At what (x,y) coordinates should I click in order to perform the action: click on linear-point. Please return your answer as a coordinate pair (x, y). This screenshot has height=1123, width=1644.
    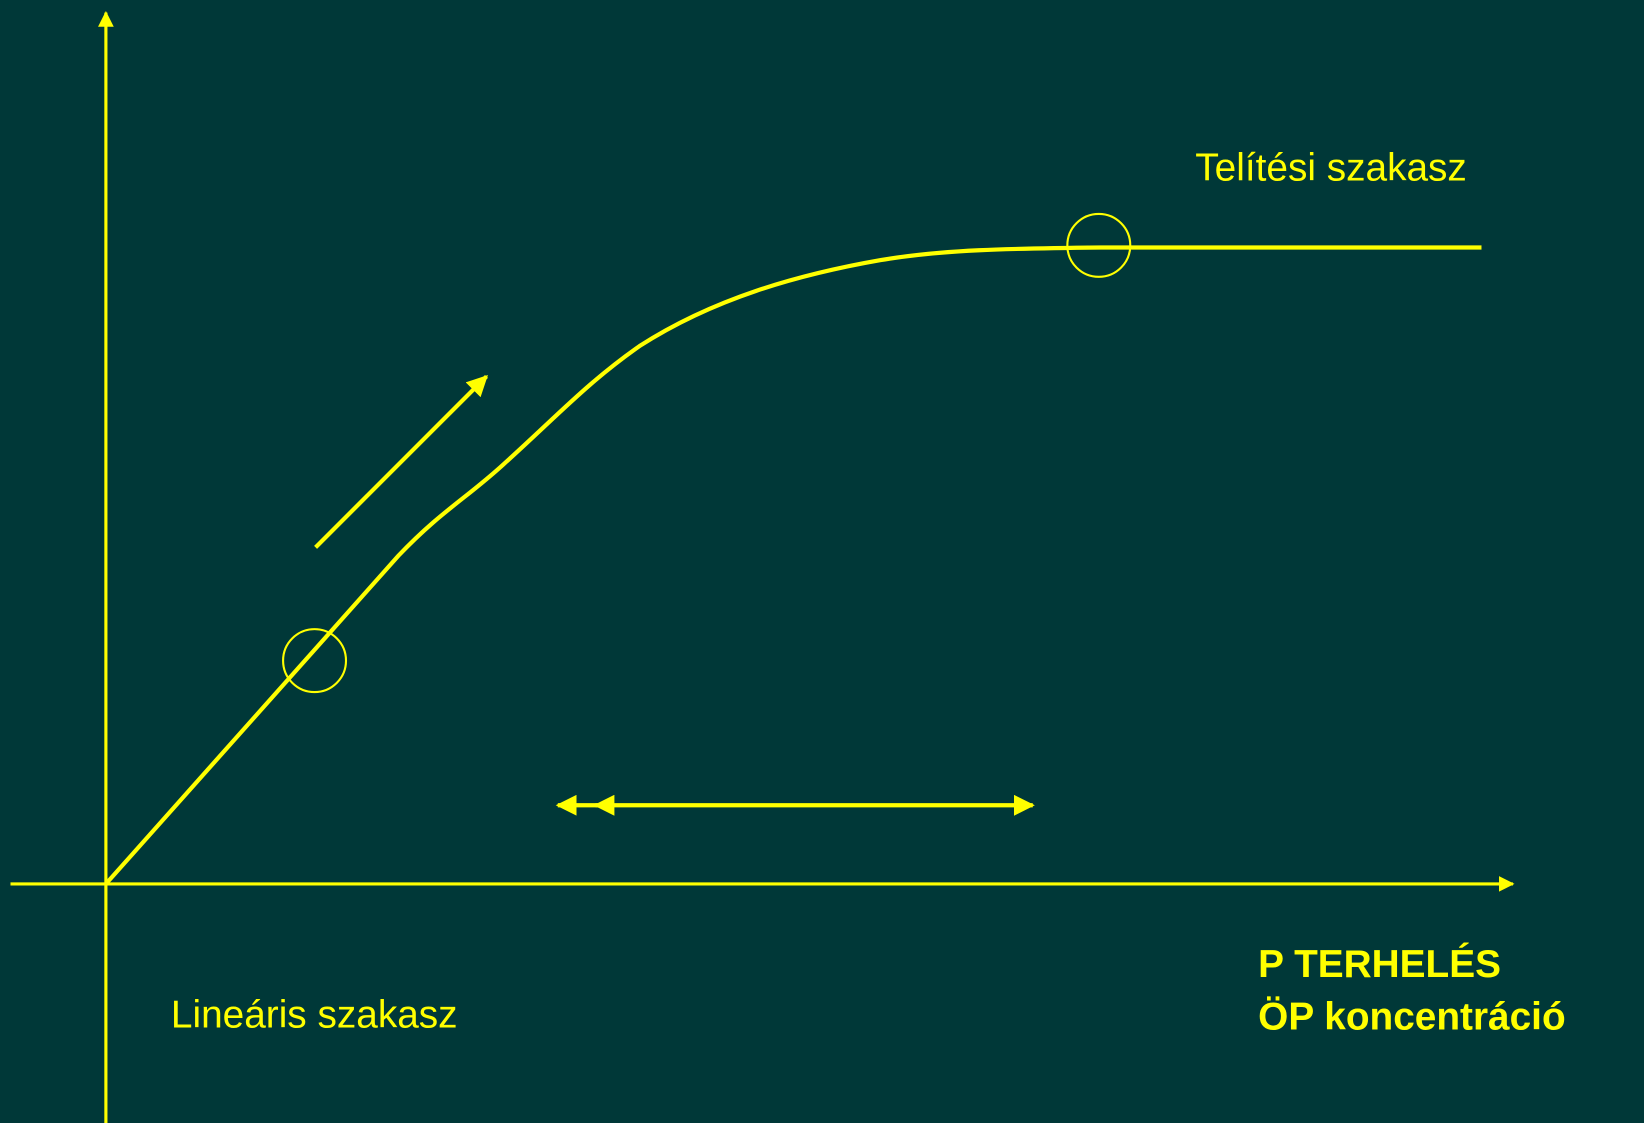
    Looking at the image, I should click on (315, 661).